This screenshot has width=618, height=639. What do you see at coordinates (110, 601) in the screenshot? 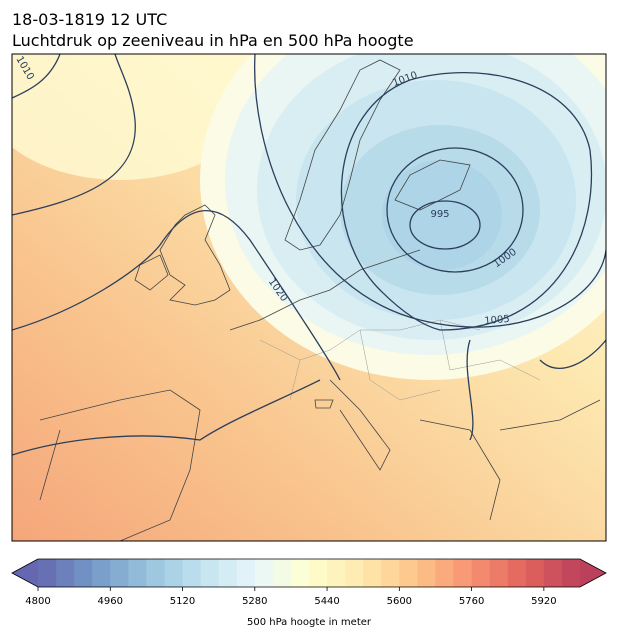
I see `colorbar-tick-label: 4960` at bounding box center [110, 601].